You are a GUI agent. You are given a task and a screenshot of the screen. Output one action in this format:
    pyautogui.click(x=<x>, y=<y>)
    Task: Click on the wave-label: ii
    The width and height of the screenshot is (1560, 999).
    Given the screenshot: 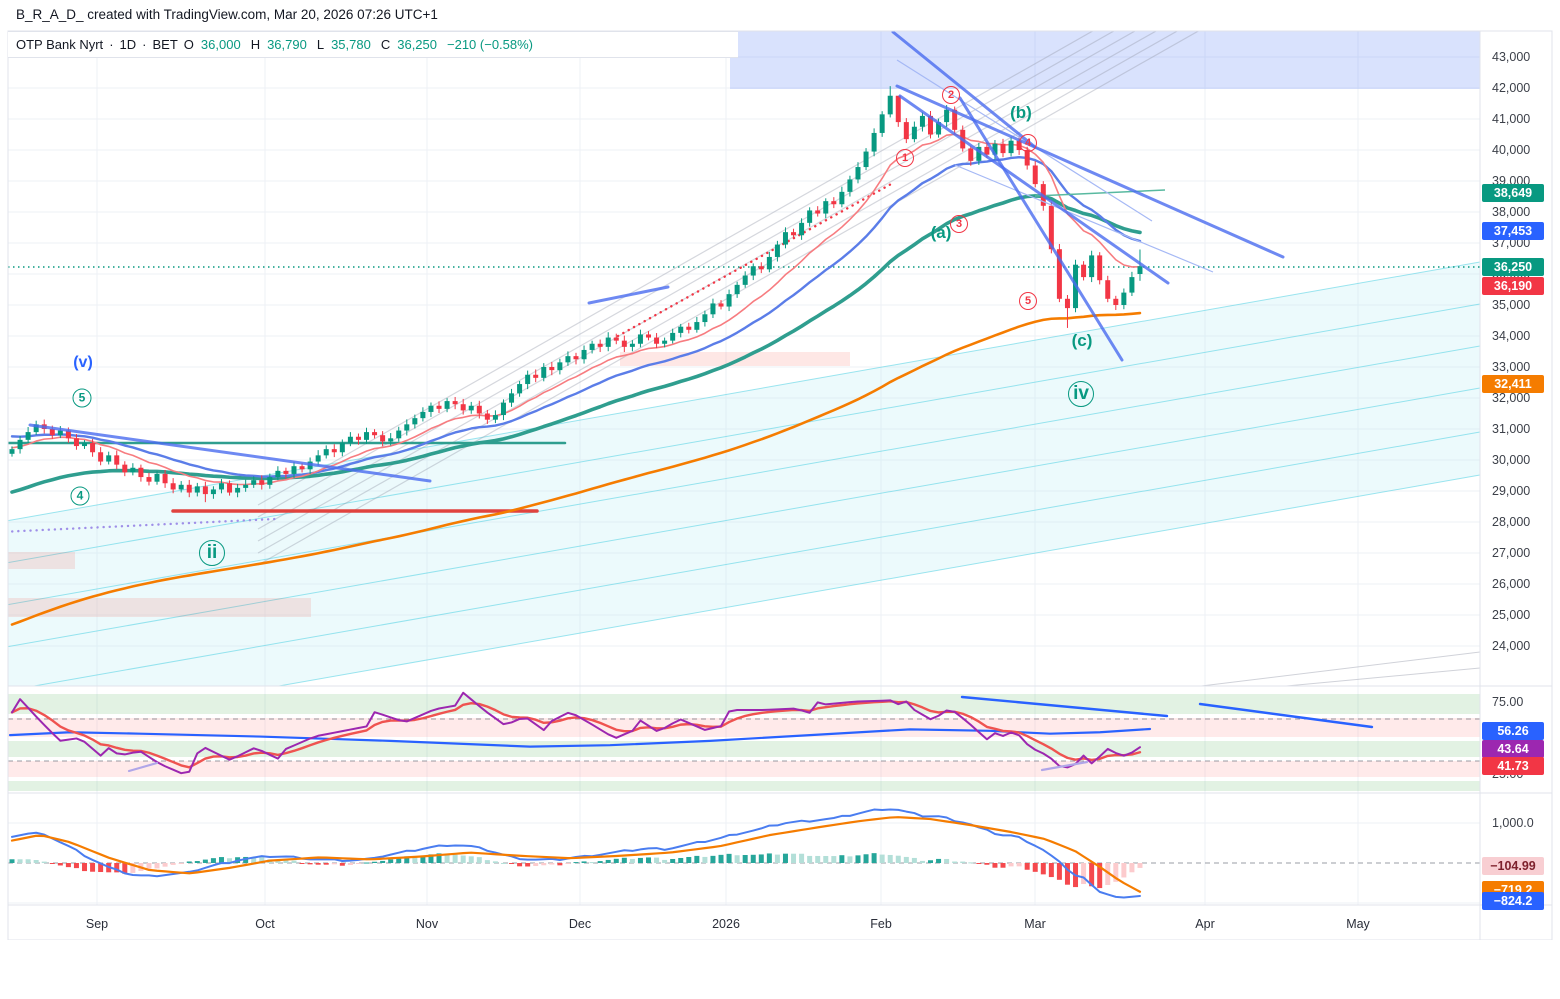 What is the action you would take?
    pyautogui.click(x=212, y=553)
    